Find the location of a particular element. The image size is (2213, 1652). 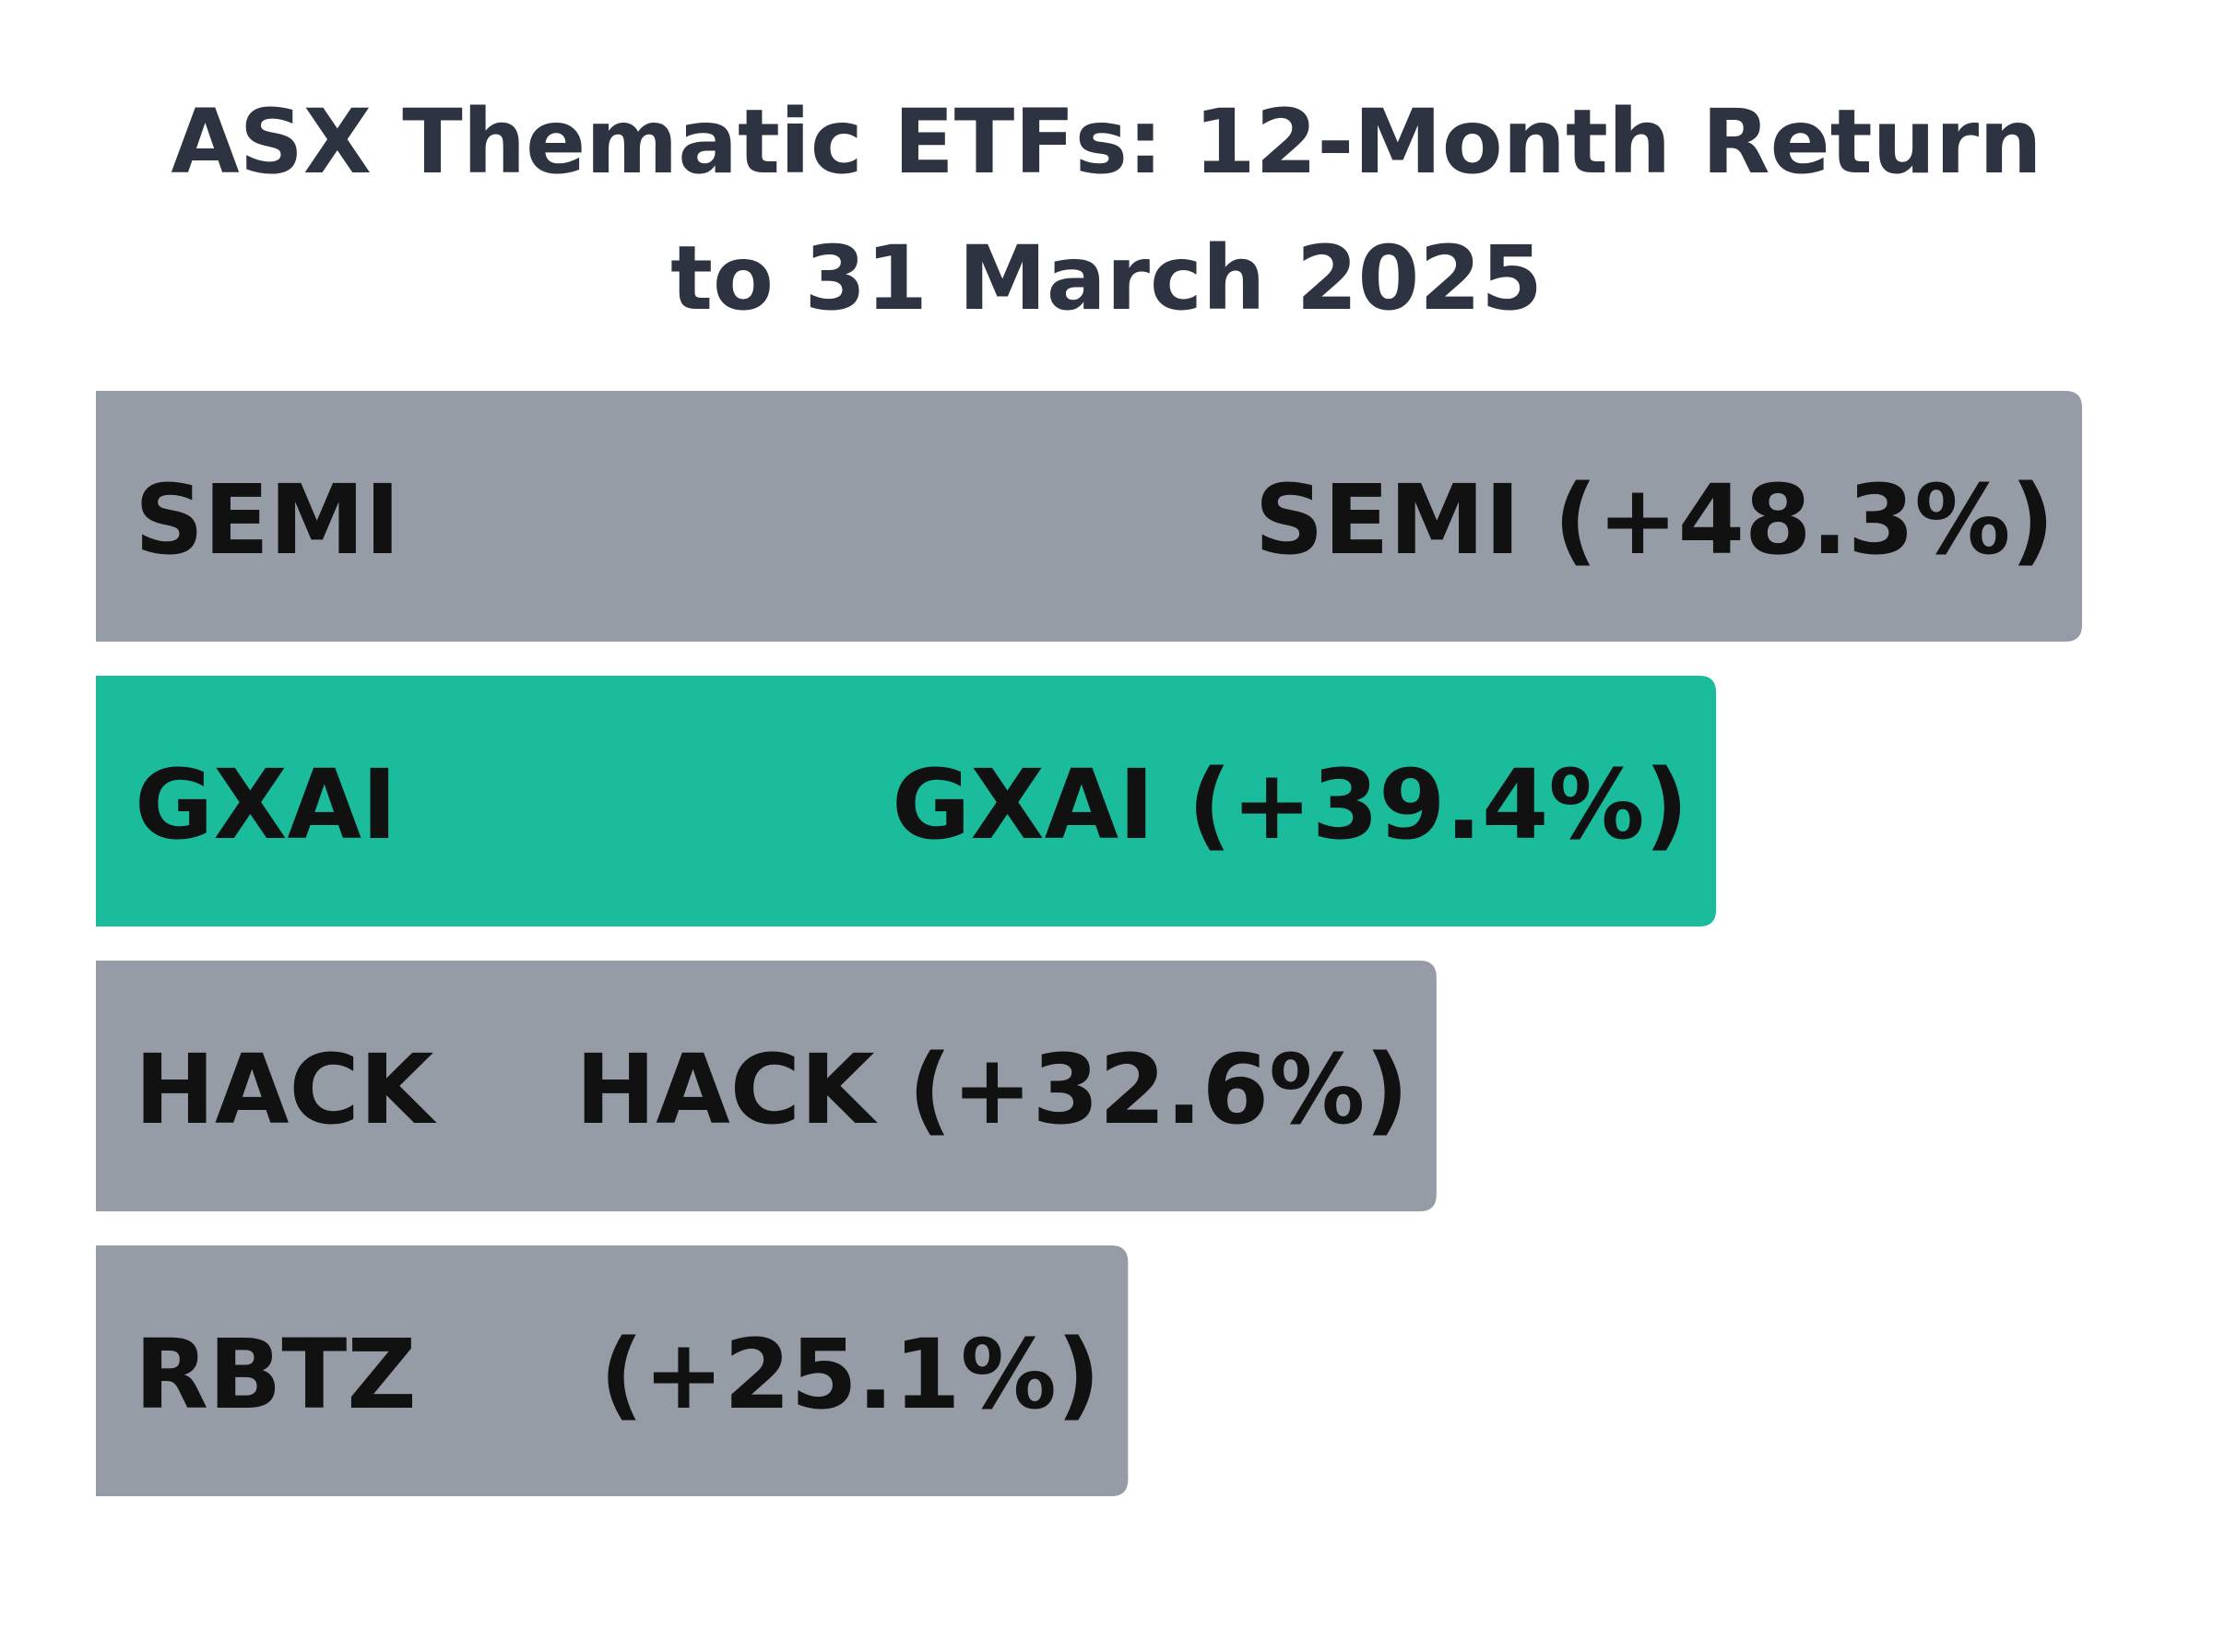

value-label: (+25.1%) is located at coordinates (849, 1374).